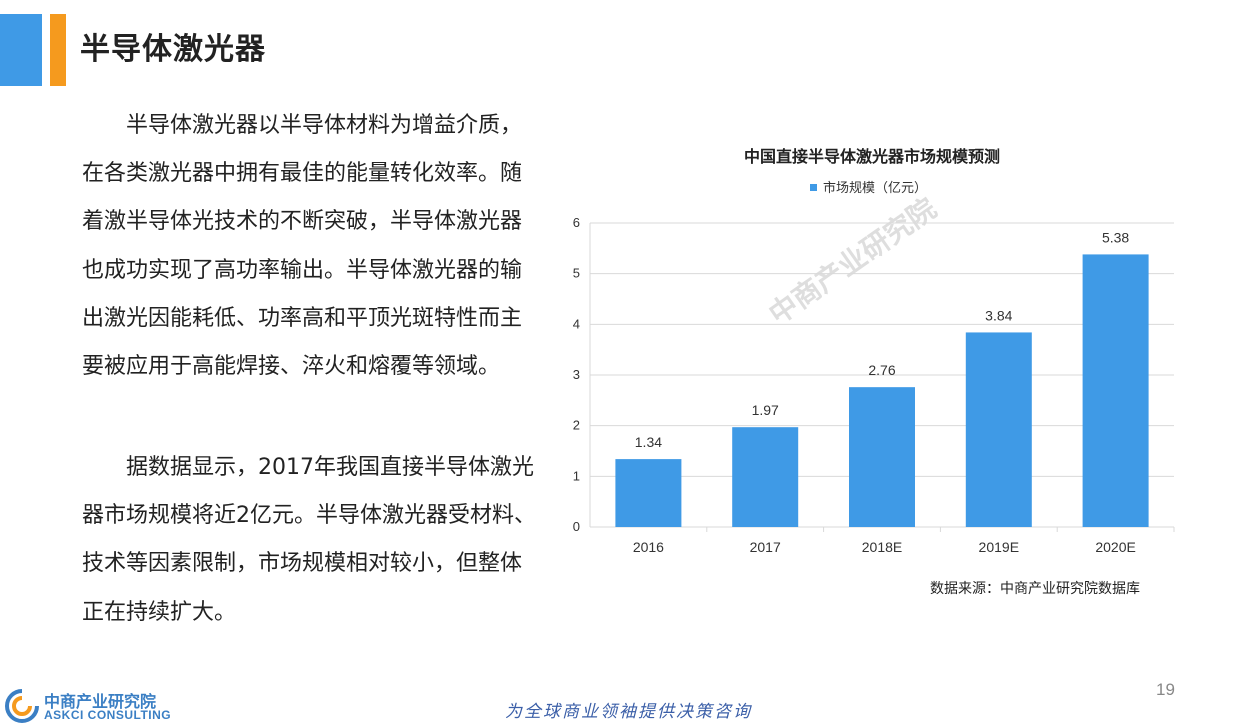 This screenshot has height=726, width=1251. Describe the element at coordinates (998, 315) in the screenshot. I see `data-label: 3.84` at that location.